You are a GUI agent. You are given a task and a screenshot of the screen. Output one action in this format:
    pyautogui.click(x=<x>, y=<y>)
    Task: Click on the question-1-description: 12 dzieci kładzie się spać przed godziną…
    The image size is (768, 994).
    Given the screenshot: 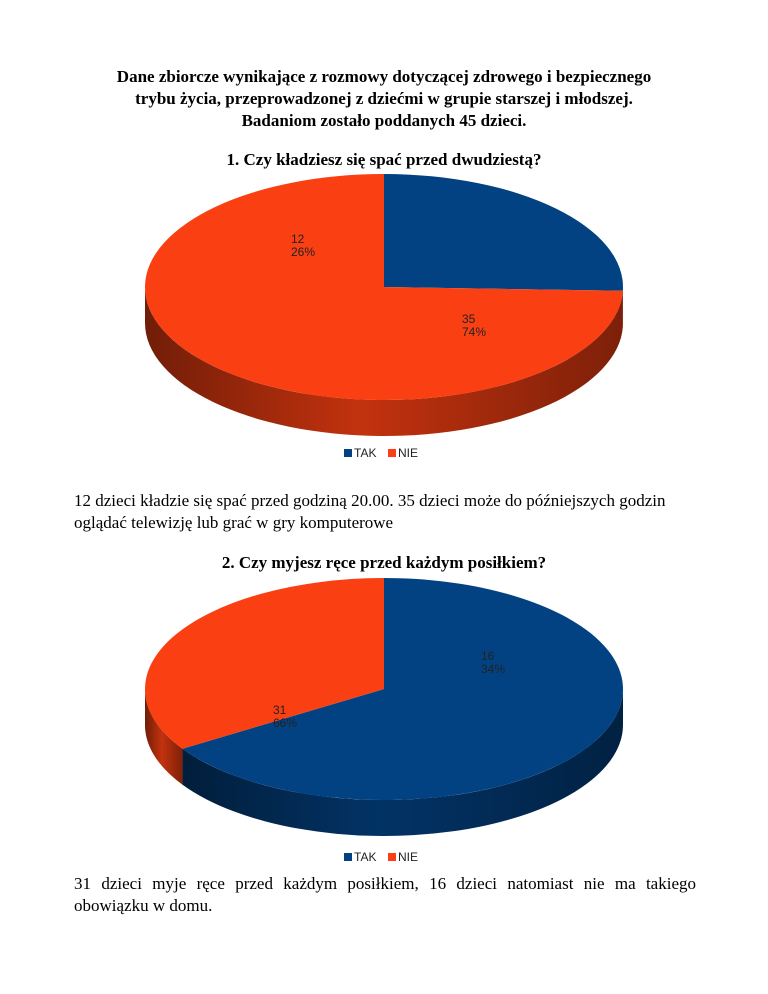 What is the action you would take?
    pyautogui.click(x=370, y=511)
    